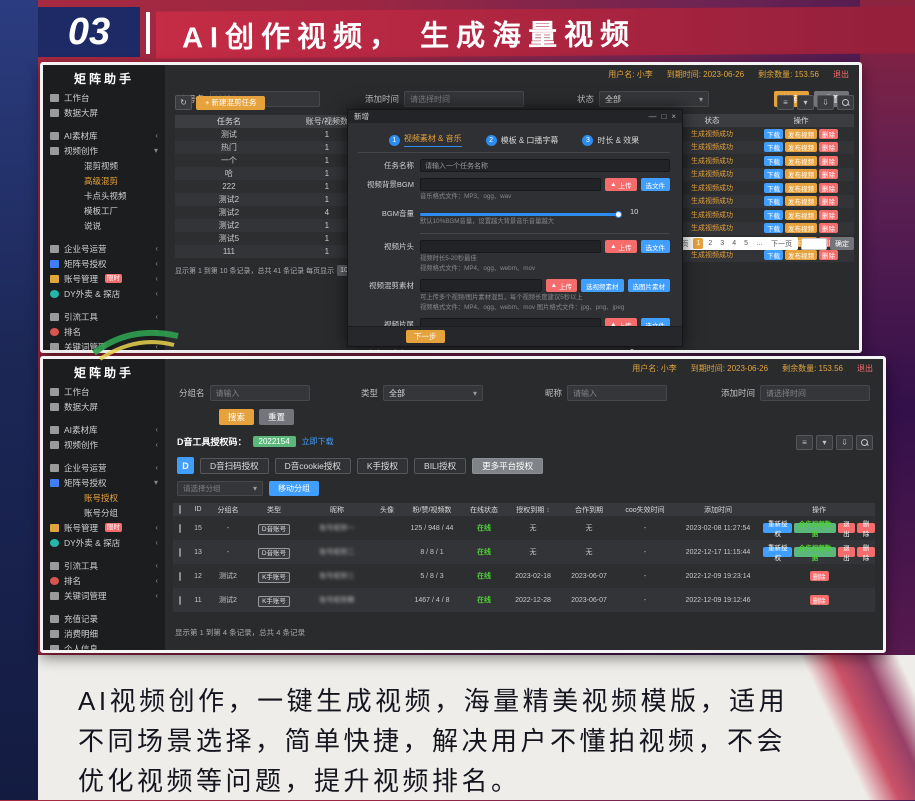  I want to click on close-icon: ×, so click(673, 116).